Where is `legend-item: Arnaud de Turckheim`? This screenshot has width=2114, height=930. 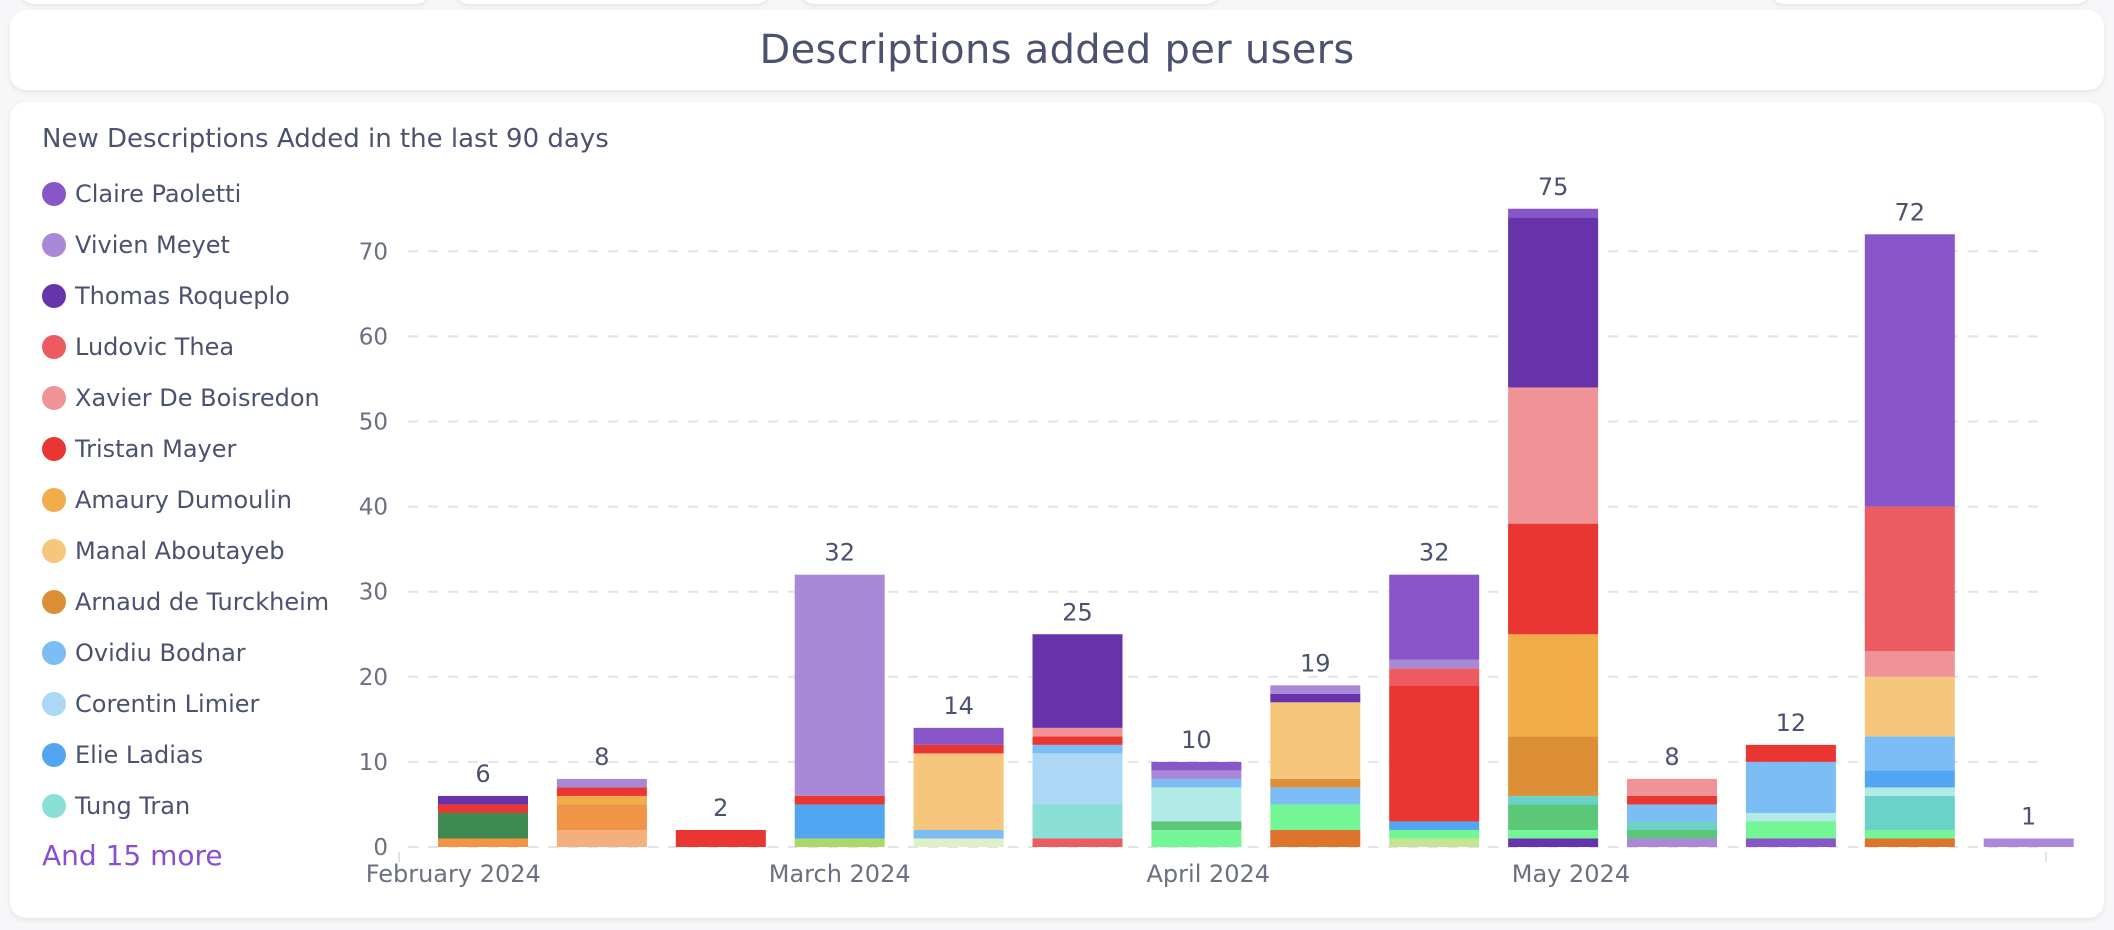 legend-item: Arnaud de Turckheim is located at coordinates (185, 601).